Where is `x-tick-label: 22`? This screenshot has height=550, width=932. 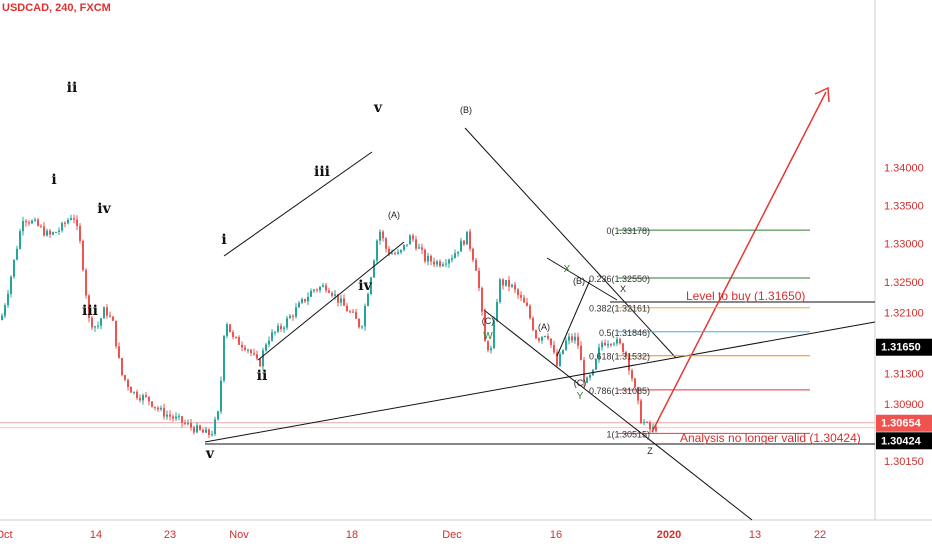
x-tick-label: 22 is located at coordinates (820, 535).